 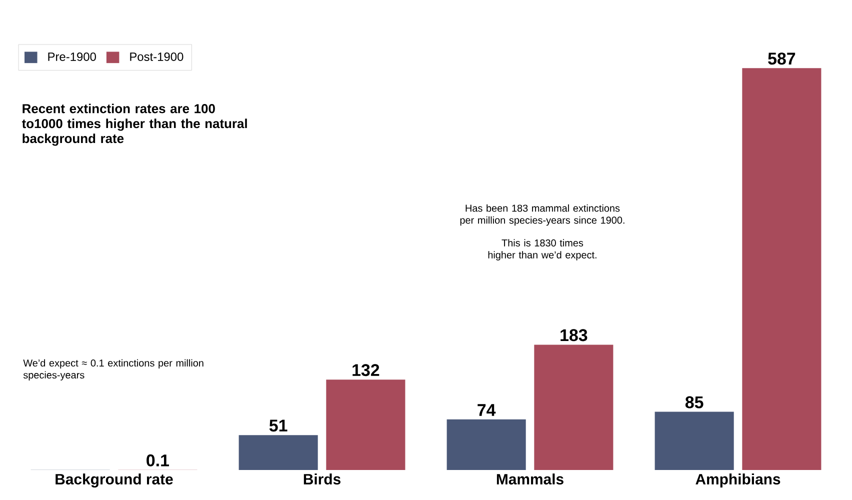 What do you see at coordinates (134, 125) in the screenshot?
I see `annotation: Recent extinction rates are 100 to1000 times higher than the natural background rate` at bounding box center [134, 125].